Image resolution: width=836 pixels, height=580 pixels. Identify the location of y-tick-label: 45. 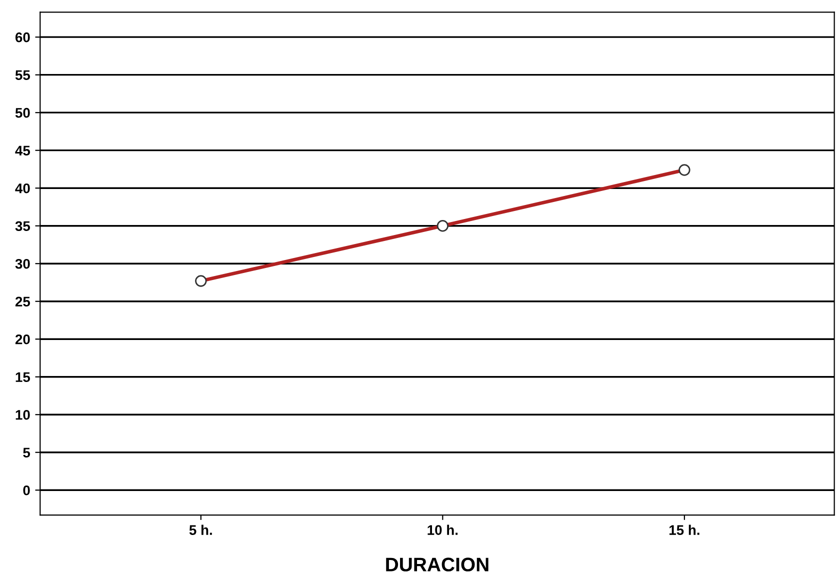
(22, 151).